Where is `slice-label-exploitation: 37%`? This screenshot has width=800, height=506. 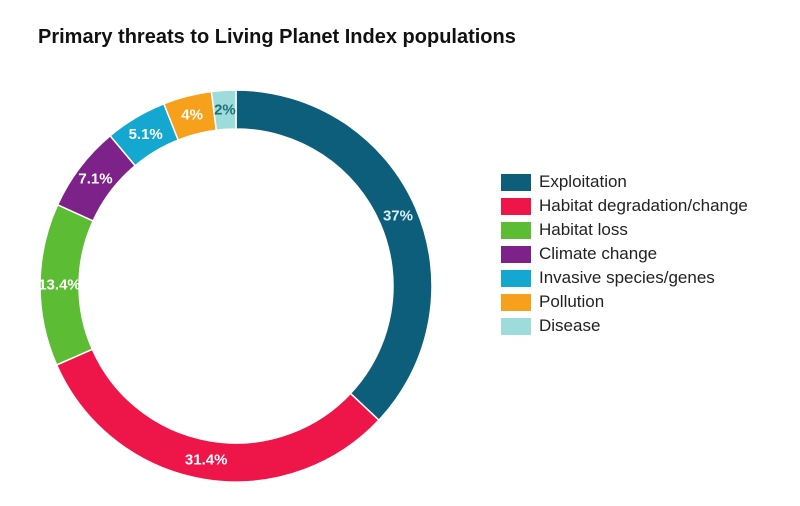
slice-label-exploitation: 37% is located at coordinates (398, 215).